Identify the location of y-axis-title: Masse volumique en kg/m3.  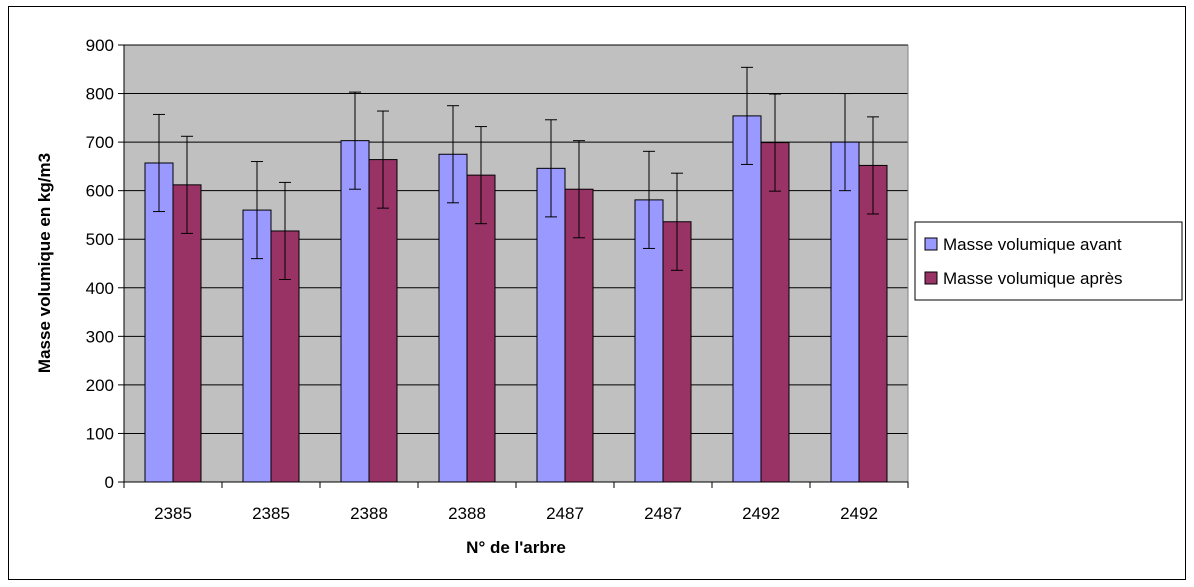
(44, 263).